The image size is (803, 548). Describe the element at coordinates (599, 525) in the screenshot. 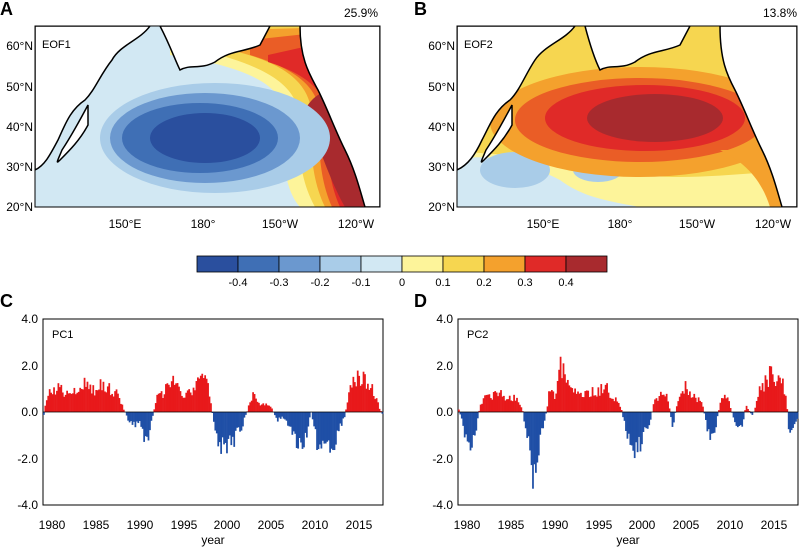

I see `x-tick: 1995` at that location.